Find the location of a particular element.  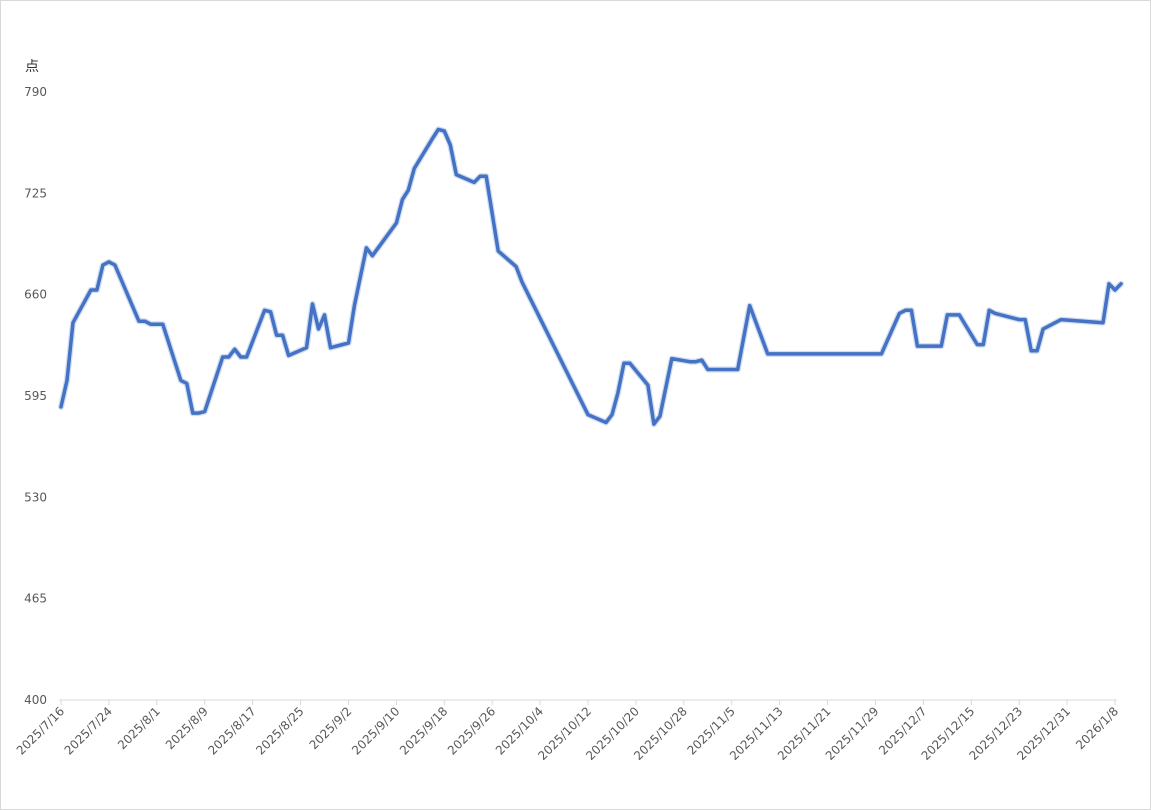

x-tick-label: 2025/9/2 is located at coordinates (331, 728).